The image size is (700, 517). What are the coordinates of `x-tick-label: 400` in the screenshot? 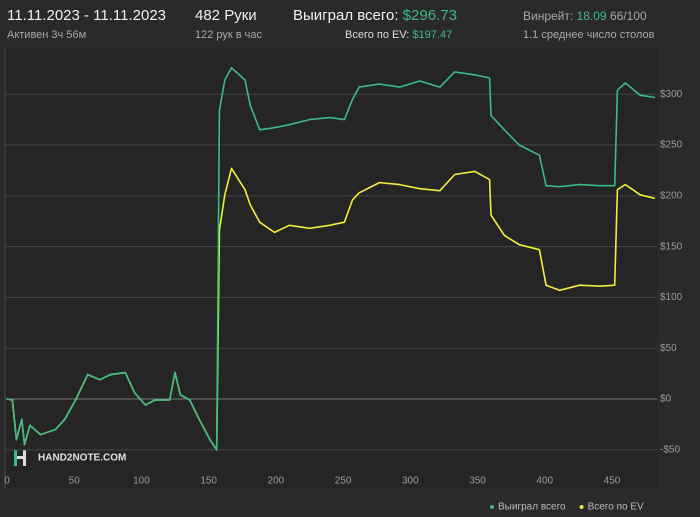 It's located at (544, 481).